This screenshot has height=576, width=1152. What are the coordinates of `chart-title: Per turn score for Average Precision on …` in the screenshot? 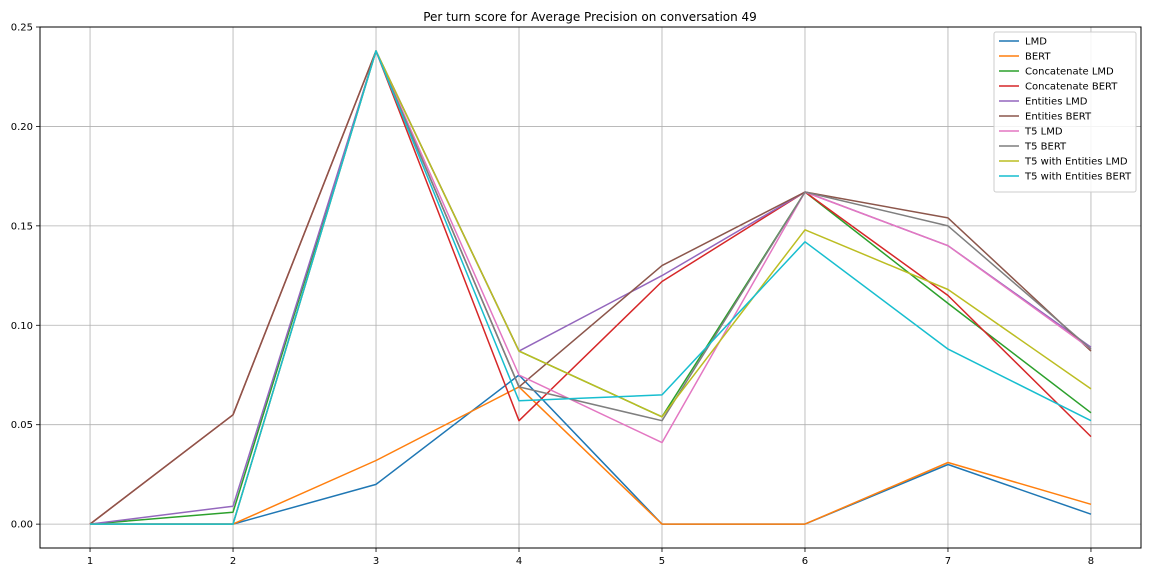 It's located at (590, 17).